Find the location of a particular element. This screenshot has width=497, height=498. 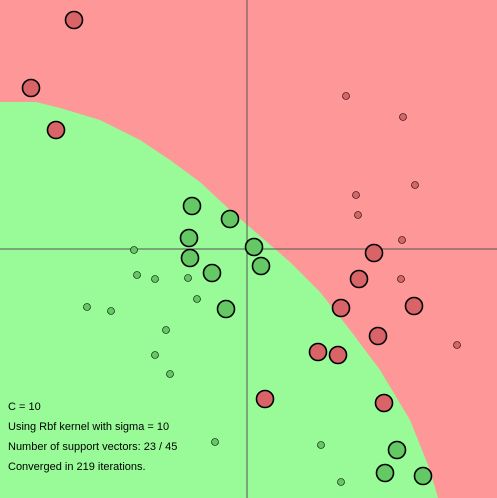

annotation: Number of support vectors: 23 / 45 is located at coordinates (92, 447).